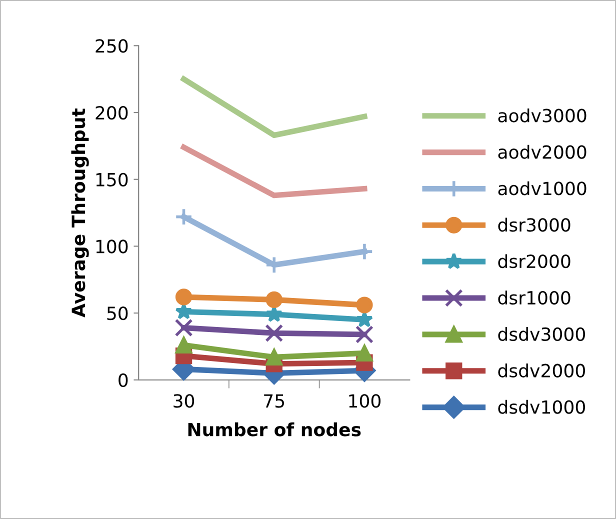  Describe the element at coordinates (112, 247) in the screenshot. I see `y-tick-label: 100` at that location.